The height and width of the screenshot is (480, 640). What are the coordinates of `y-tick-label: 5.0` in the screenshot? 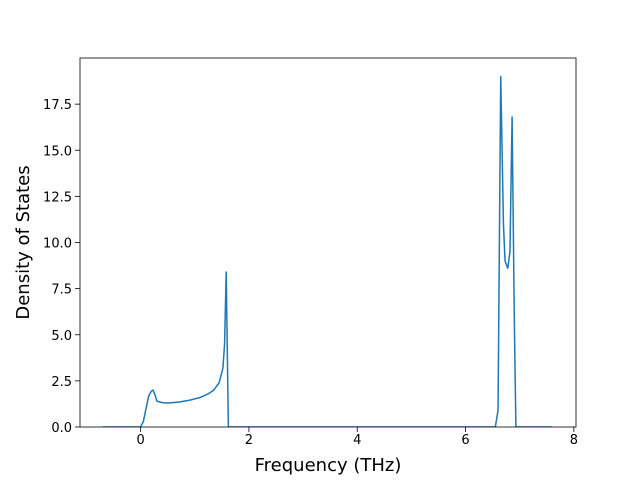 It's located at (61, 336).